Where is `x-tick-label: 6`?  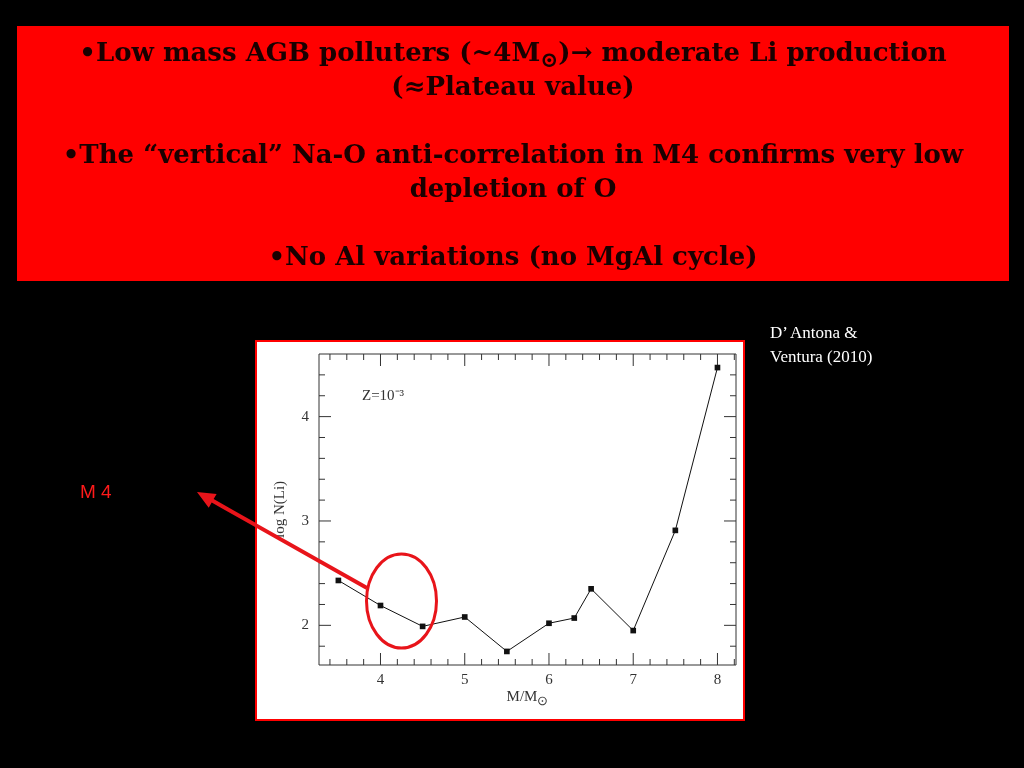
x-tick-label: 6 is located at coordinates (549, 678).